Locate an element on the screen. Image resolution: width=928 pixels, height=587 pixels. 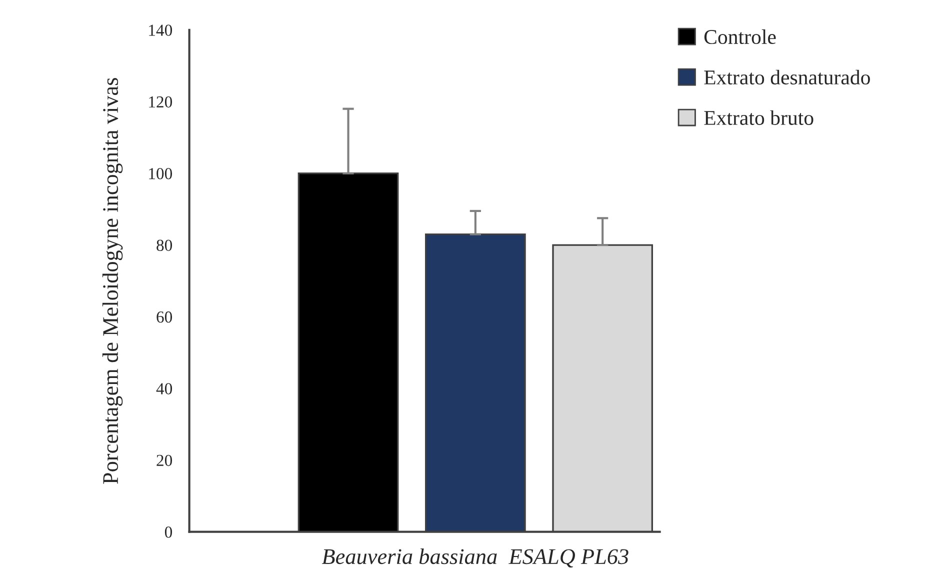
y-tick-label: 100 is located at coordinates (160, 174).